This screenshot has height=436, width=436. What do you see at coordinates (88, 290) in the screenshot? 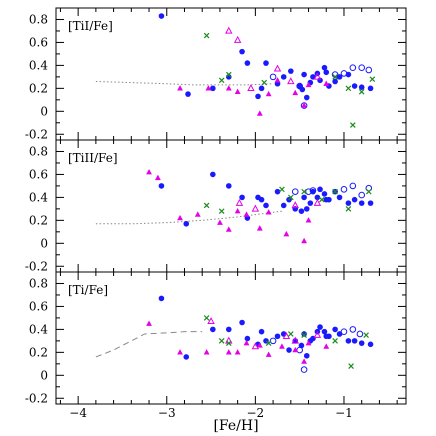
I see `panel-label: [Ti/Fe]` at bounding box center [88, 290].